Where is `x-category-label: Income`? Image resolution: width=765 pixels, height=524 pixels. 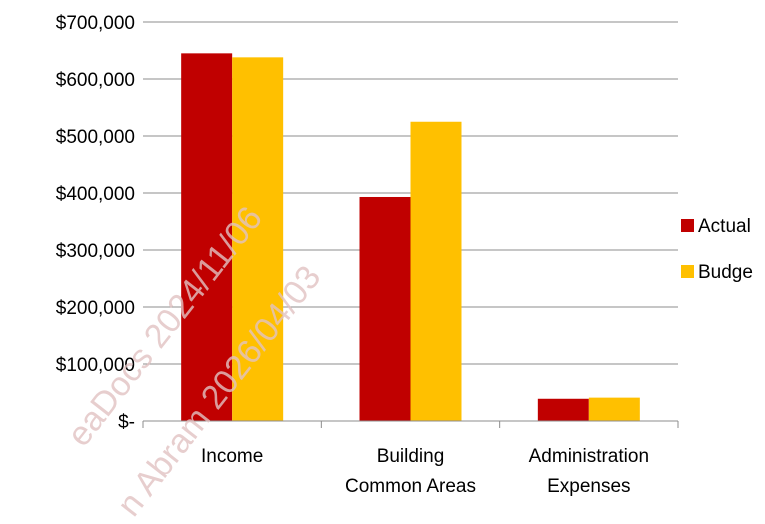
x-category-label: Income is located at coordinates (232, 456).